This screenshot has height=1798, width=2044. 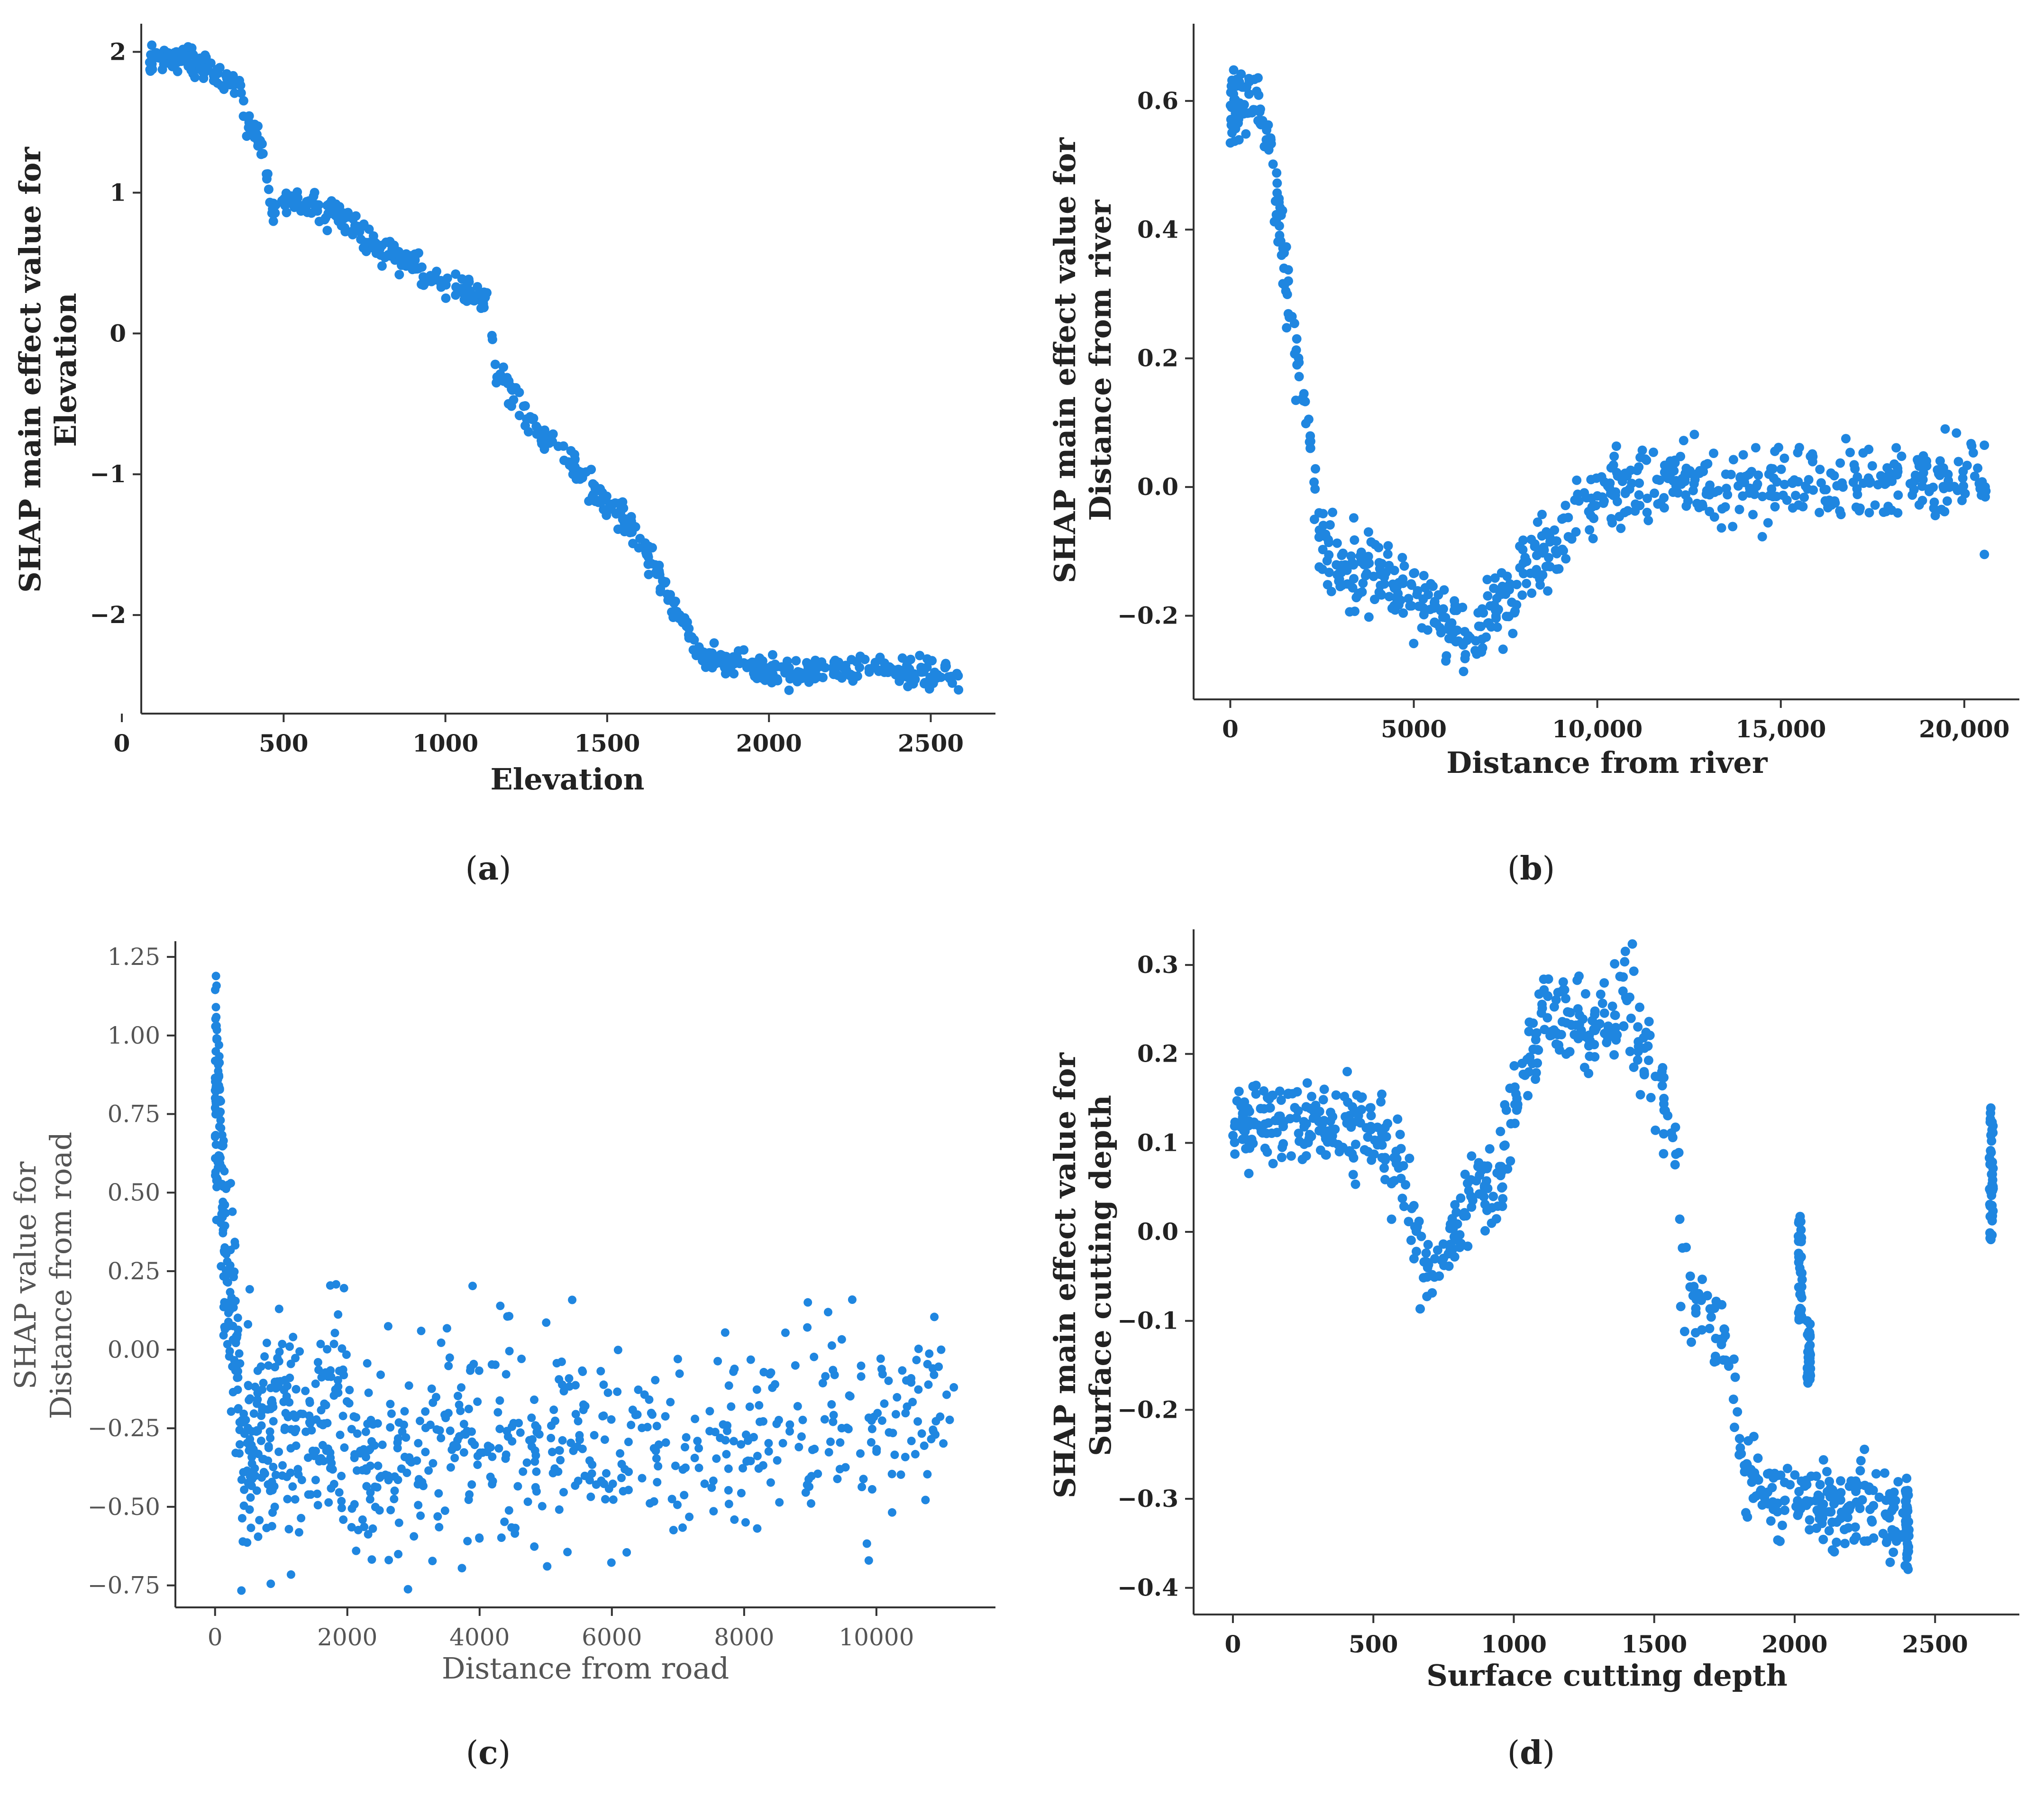 What do you see at coordinates (1147, 1321) in the screenshot?
I see `panel-d-y-tick-label: −0.1` at bounding box center [1147, 1321].